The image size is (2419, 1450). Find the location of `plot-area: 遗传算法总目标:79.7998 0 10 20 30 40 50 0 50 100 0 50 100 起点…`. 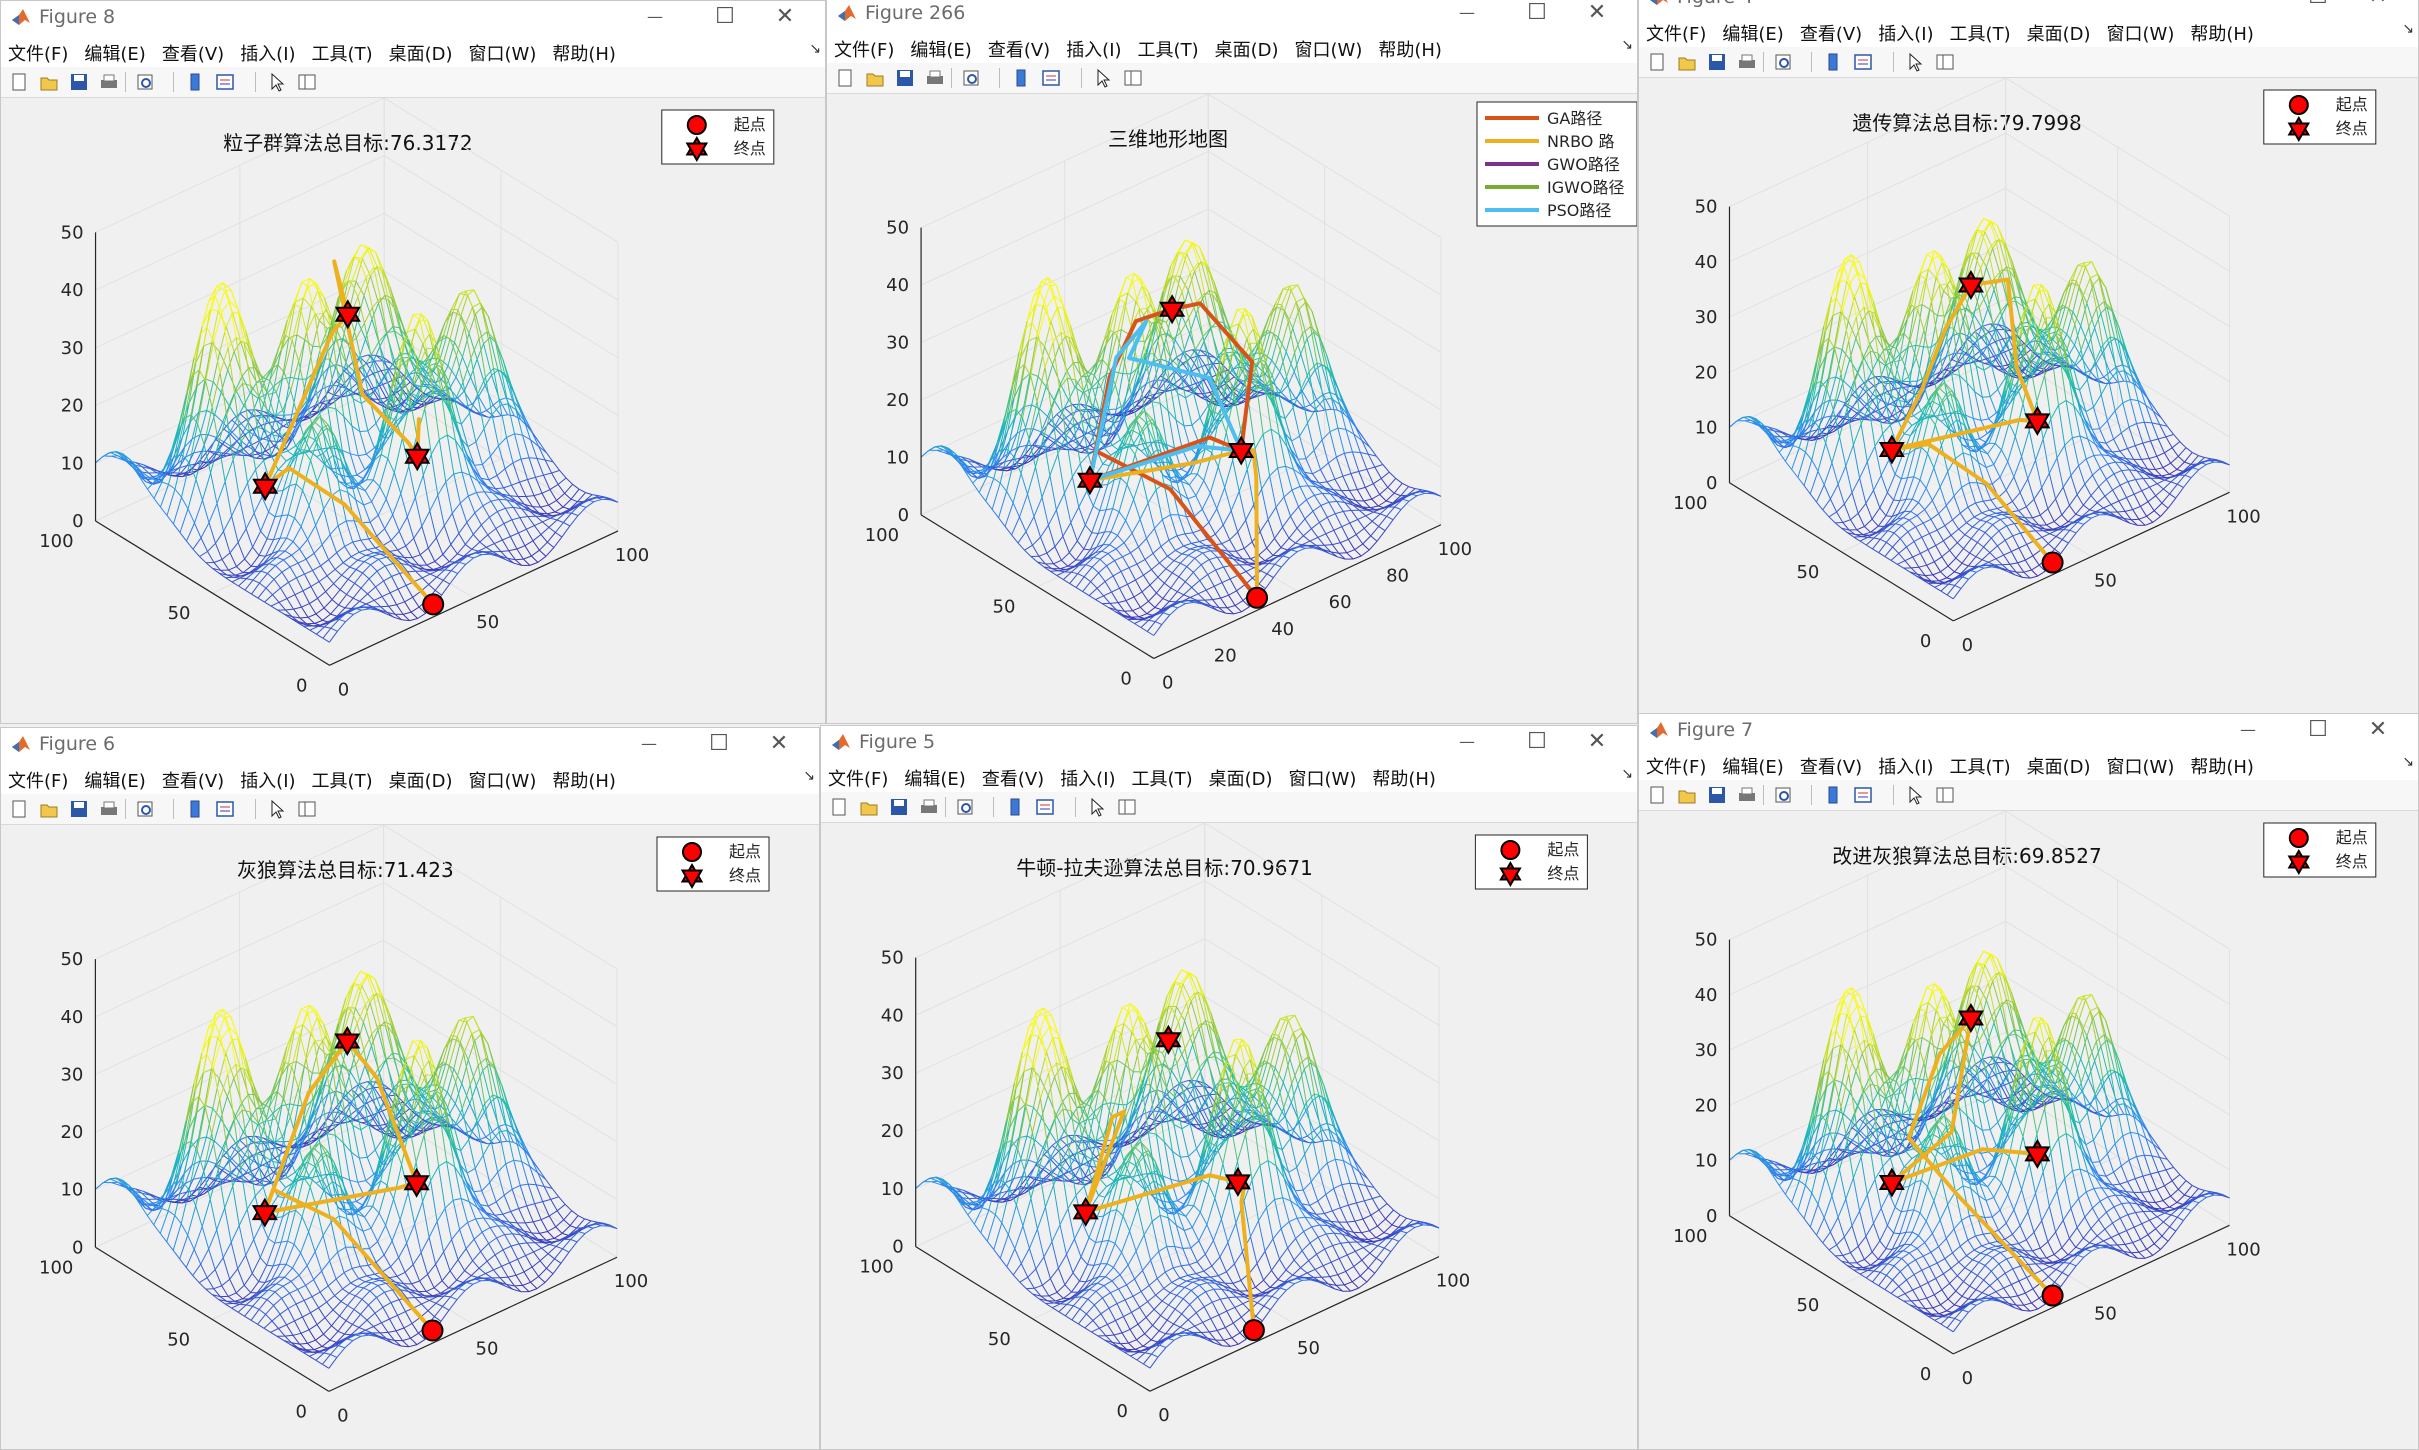

plot-area: 遗传算法总目标:79.7998 0 10 20 30 40 50 0 50 100 0 50 100 起点… is located at coordinates (2028, 395).